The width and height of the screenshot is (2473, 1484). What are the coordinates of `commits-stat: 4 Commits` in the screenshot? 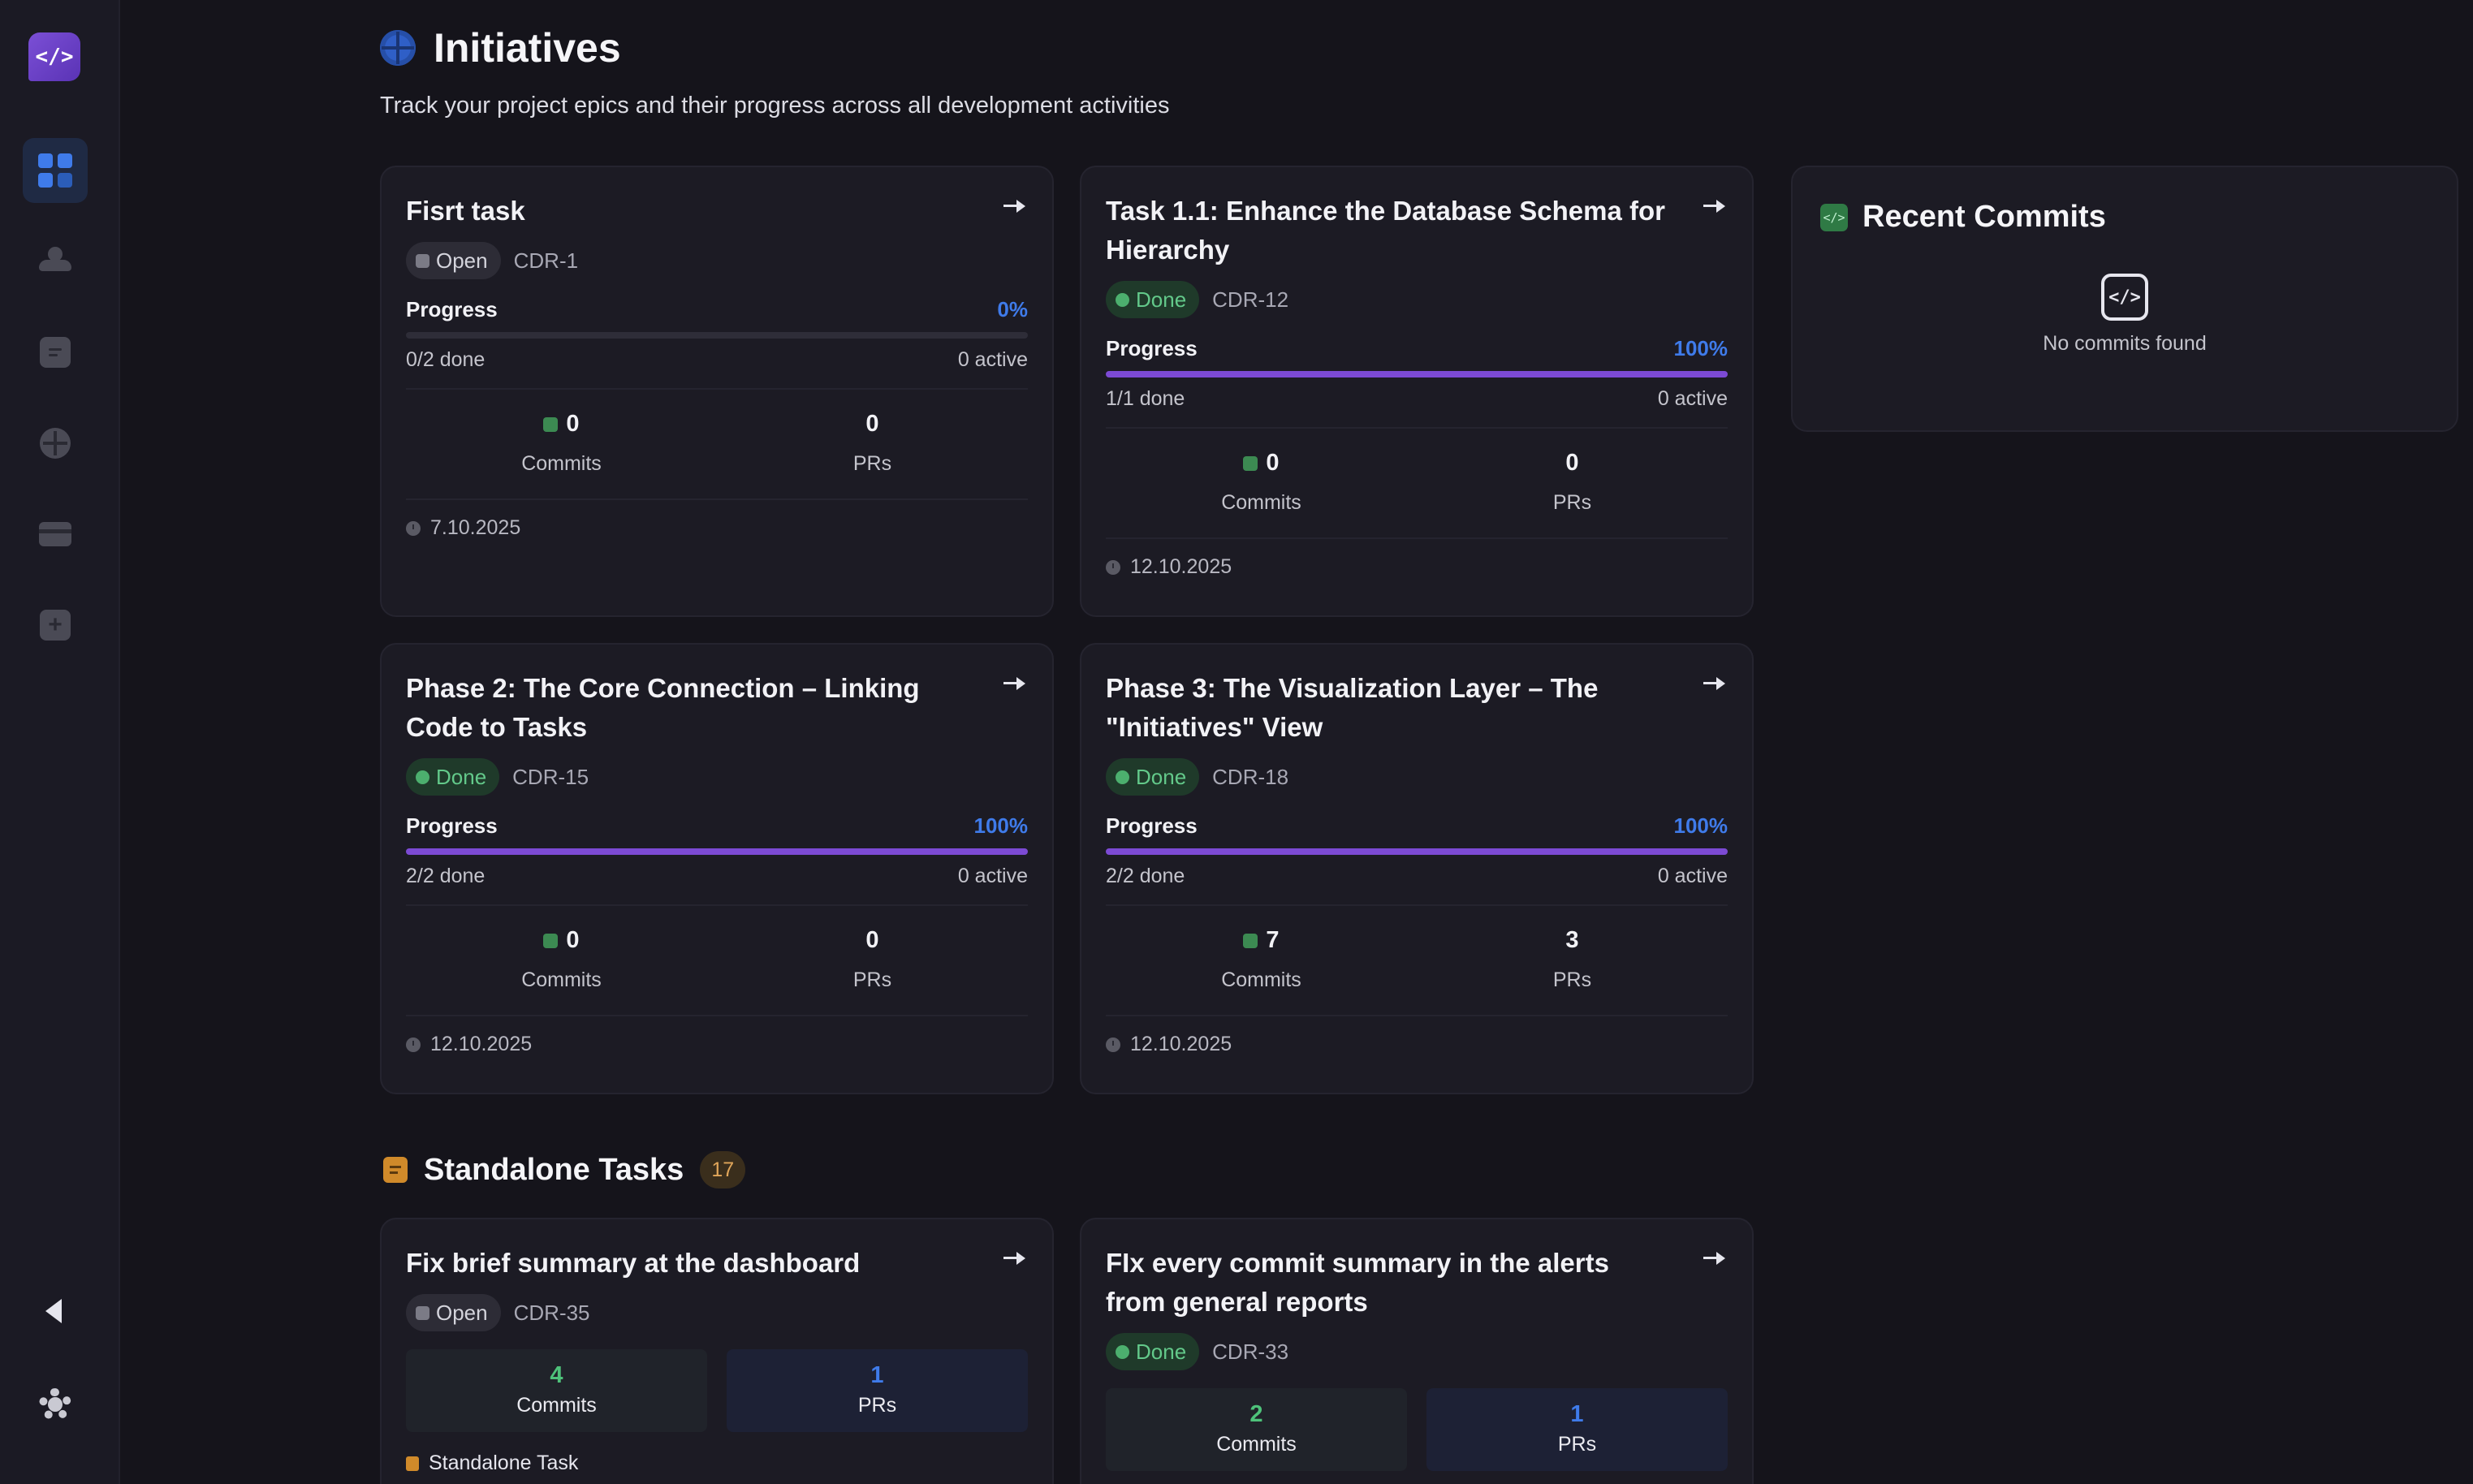 It's located at (556, 1390).